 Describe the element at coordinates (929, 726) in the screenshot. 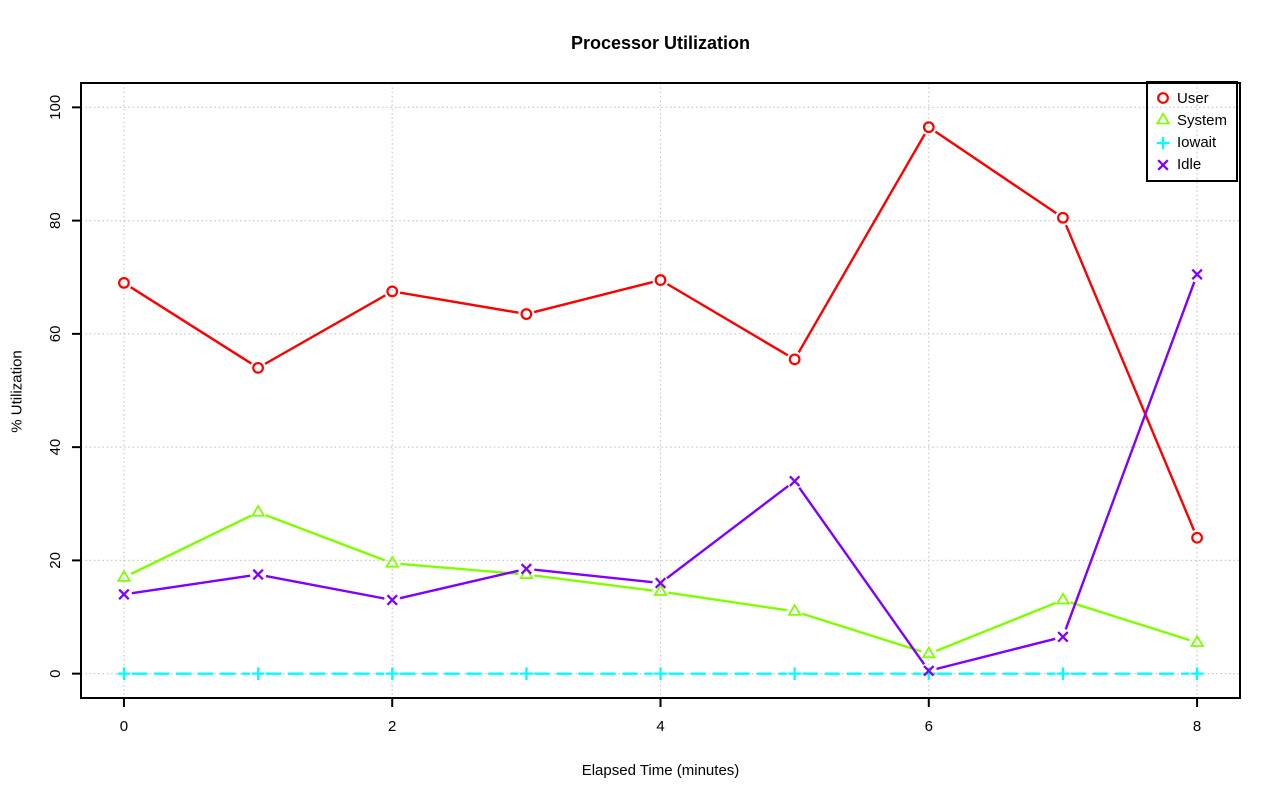

I see `x-tick-label-6: 6` at that location.